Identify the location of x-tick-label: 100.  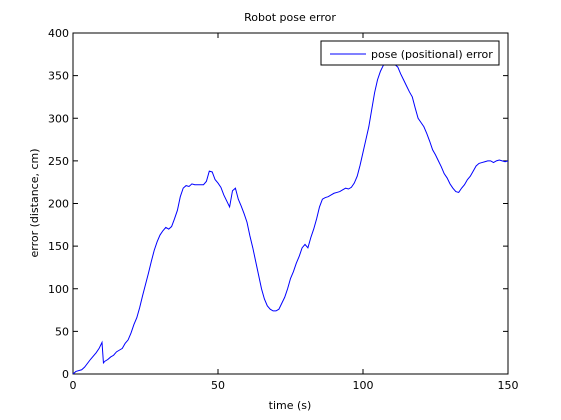
(363, 385).